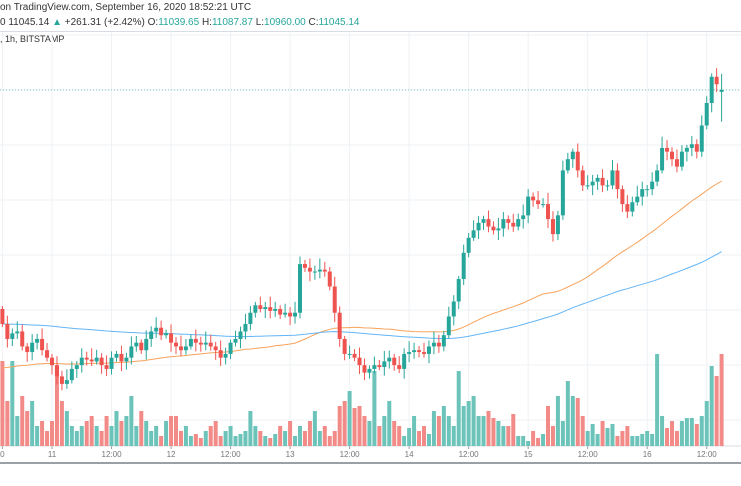  I want to click on high-value: 11087.87, so click(232, 22).